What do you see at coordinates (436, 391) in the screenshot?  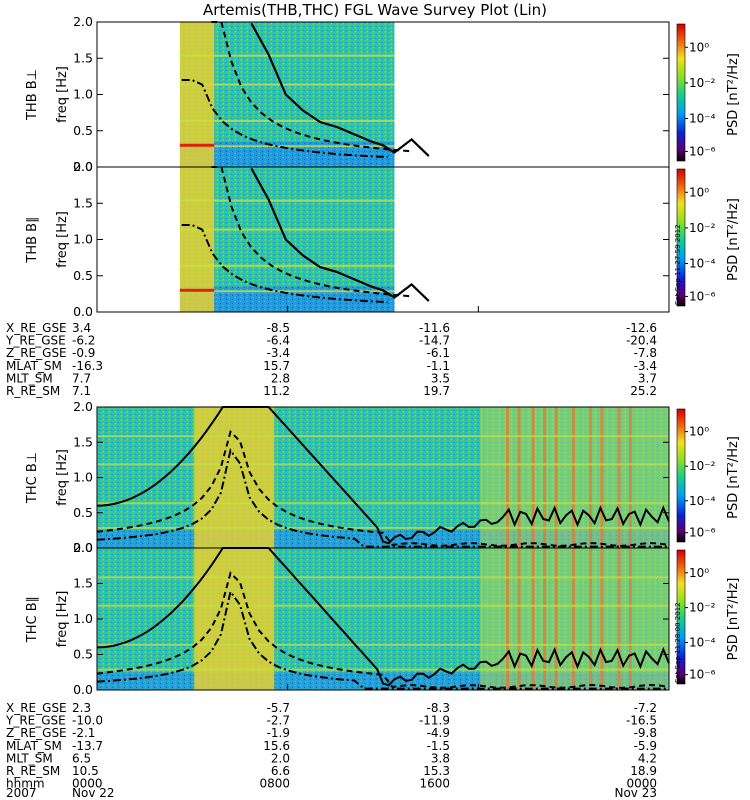 I see `thb-ephem-cell: 19.7` at bounding box center [436, 391].